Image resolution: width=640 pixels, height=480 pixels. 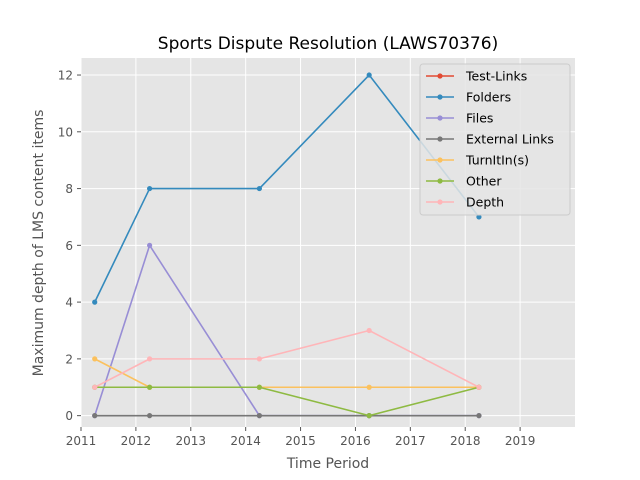 What do you see at coordinates (459, 118) in the screenshot?
I see `legend-item: Files` at bounding box center [459, 118].